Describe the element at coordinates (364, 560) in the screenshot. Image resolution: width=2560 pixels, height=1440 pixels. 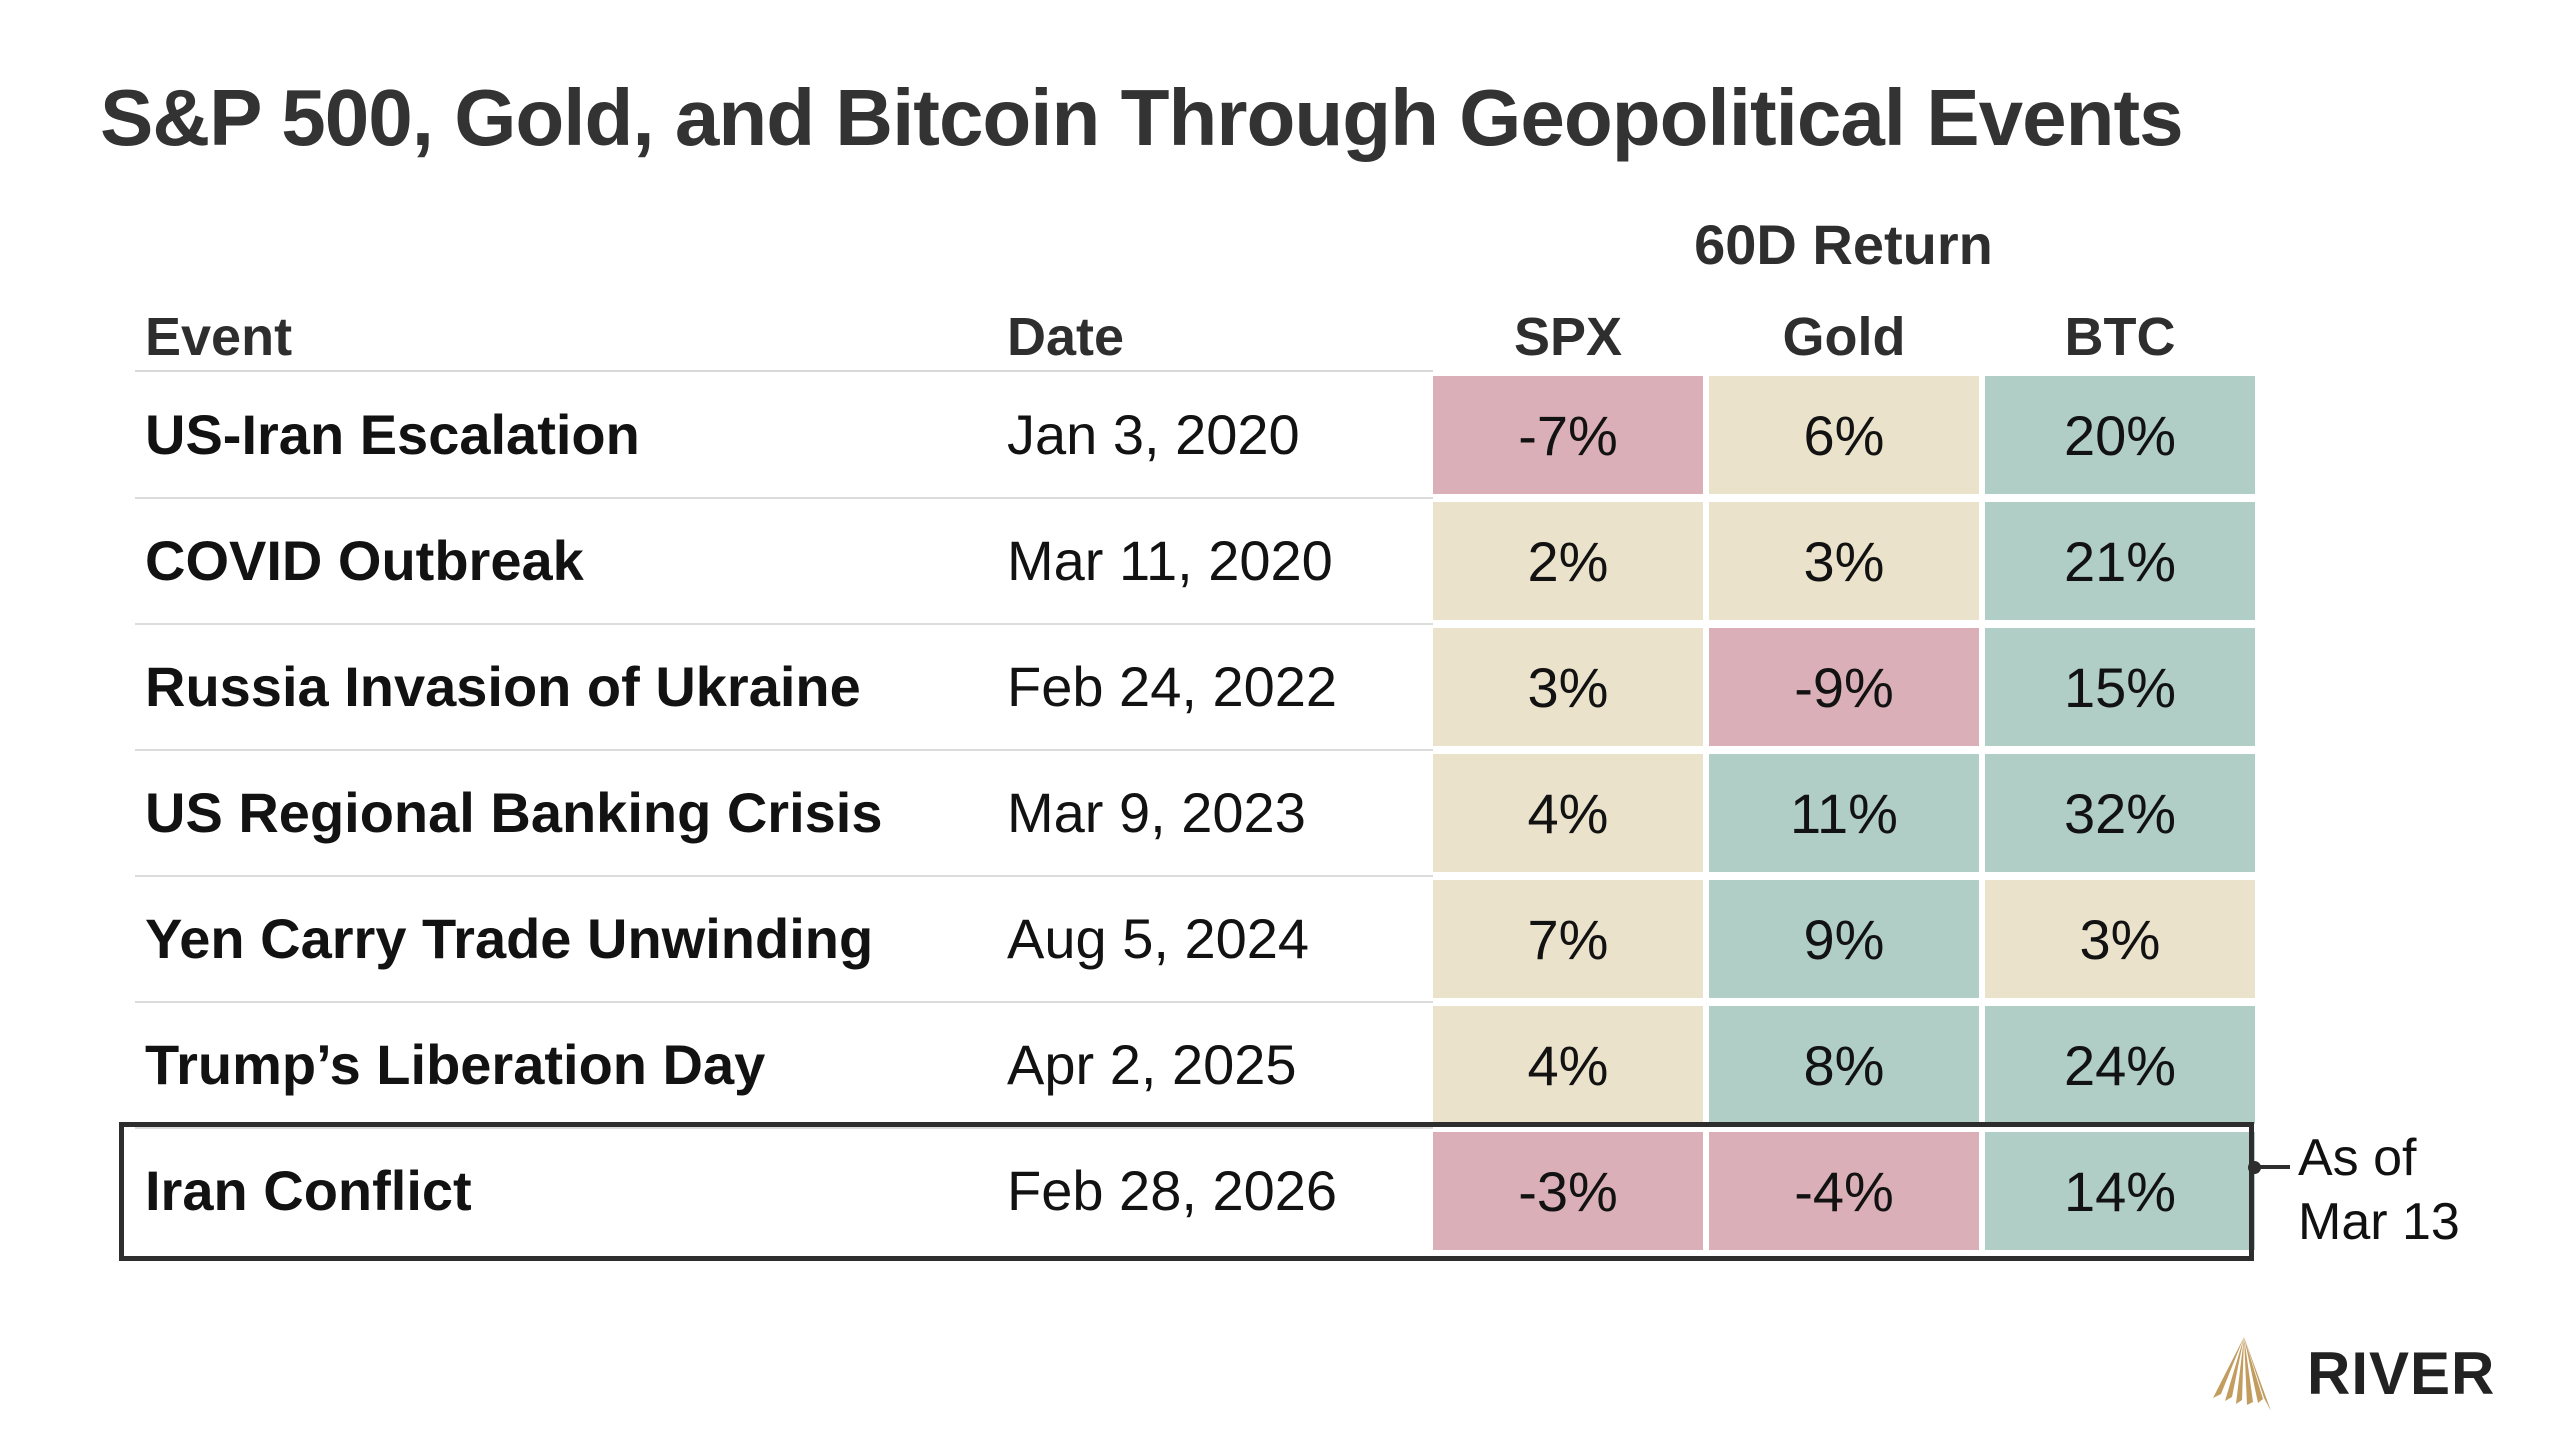
I see `event-label: COVID Outbreak` at that location.